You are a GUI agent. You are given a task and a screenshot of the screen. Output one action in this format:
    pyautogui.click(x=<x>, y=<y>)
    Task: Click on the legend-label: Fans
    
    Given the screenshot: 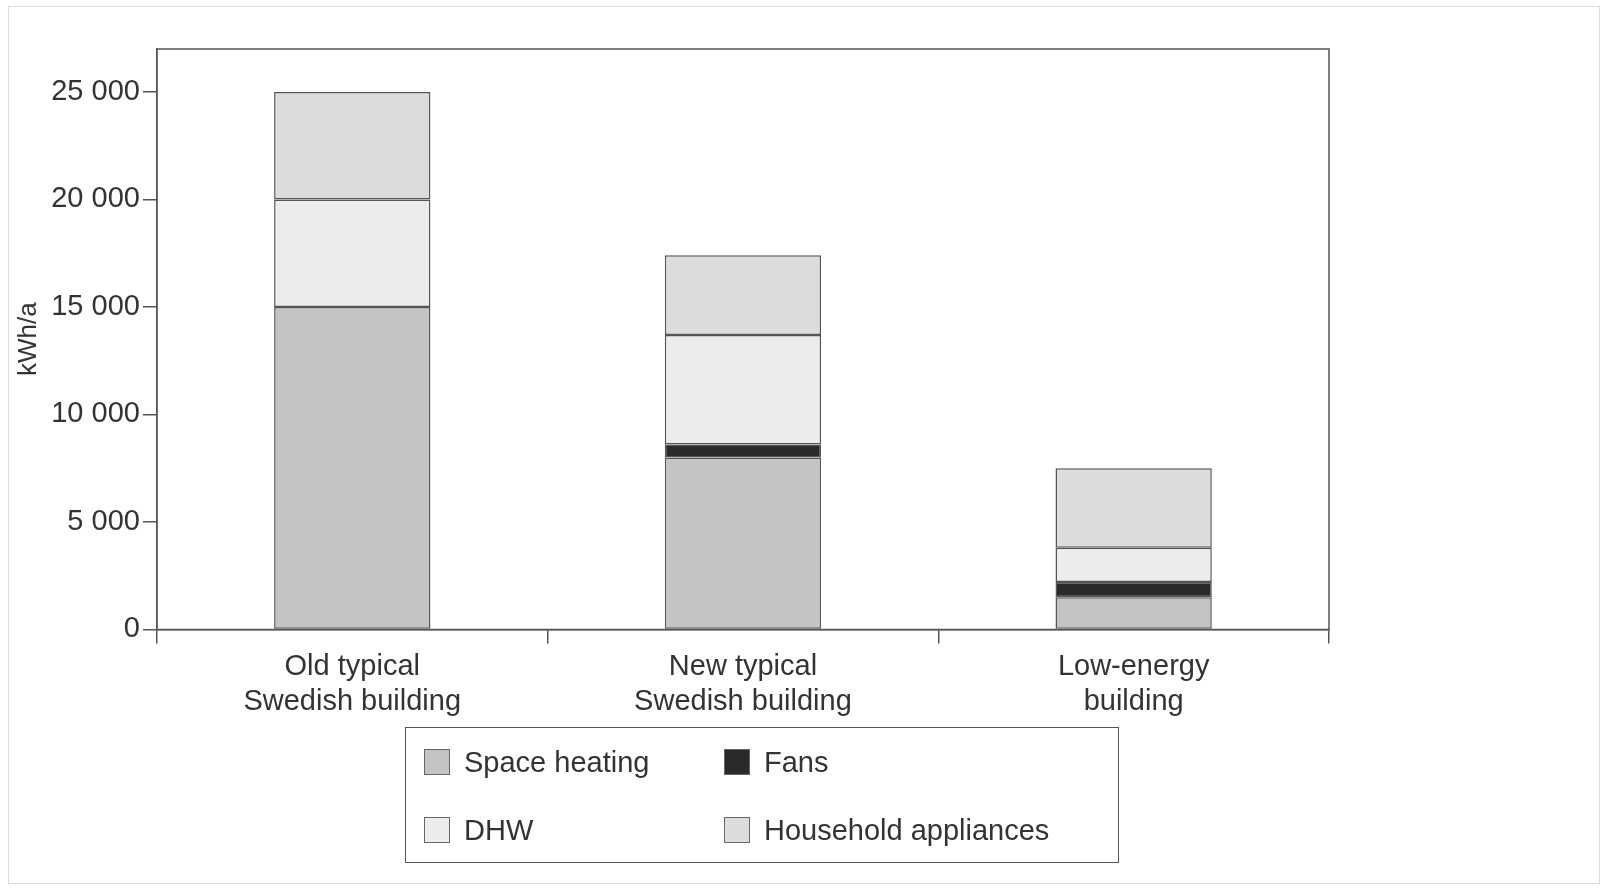 What is the action you would take?
    pyautogui.click(x=796, y=762)
    